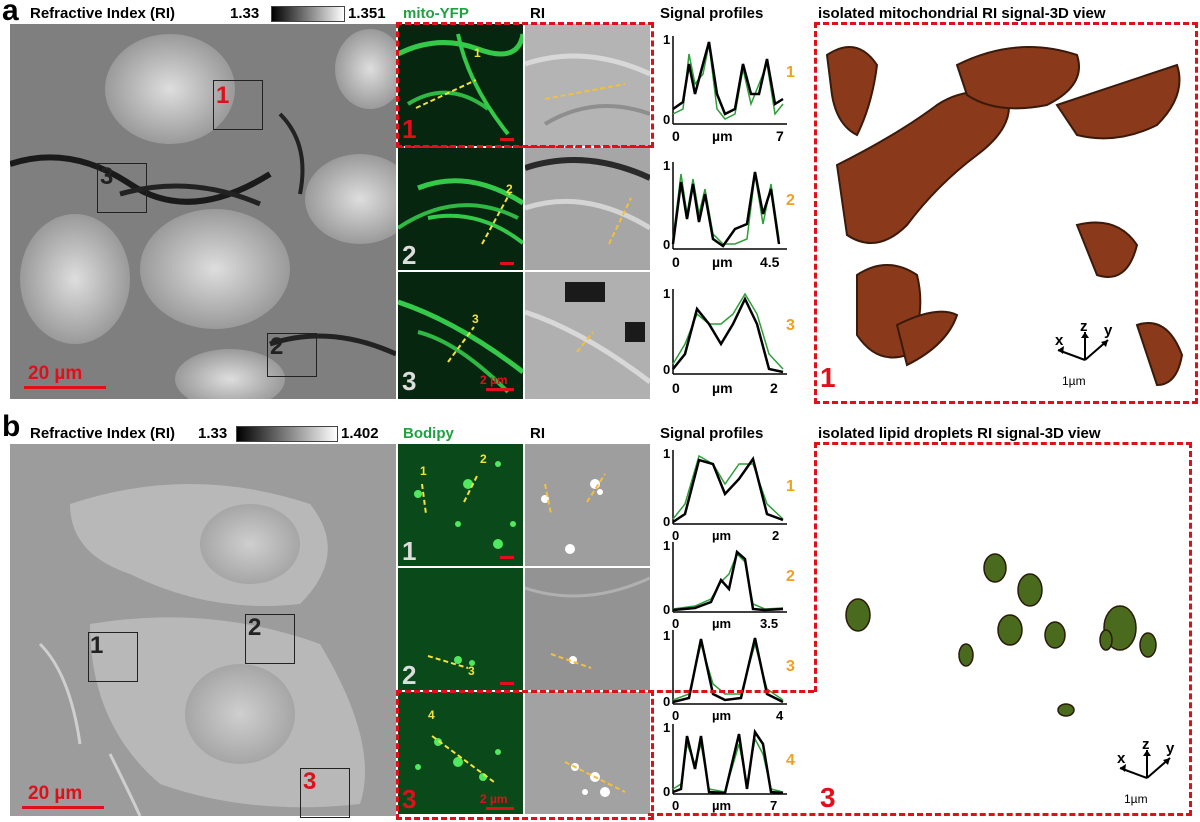 The width and height of the screenshot is (1200, 822). What do you see at coordinates (790, 760) in the screenshot?
I see `panel-b-profile-label-4: 4` at bounding box center [790, 760].